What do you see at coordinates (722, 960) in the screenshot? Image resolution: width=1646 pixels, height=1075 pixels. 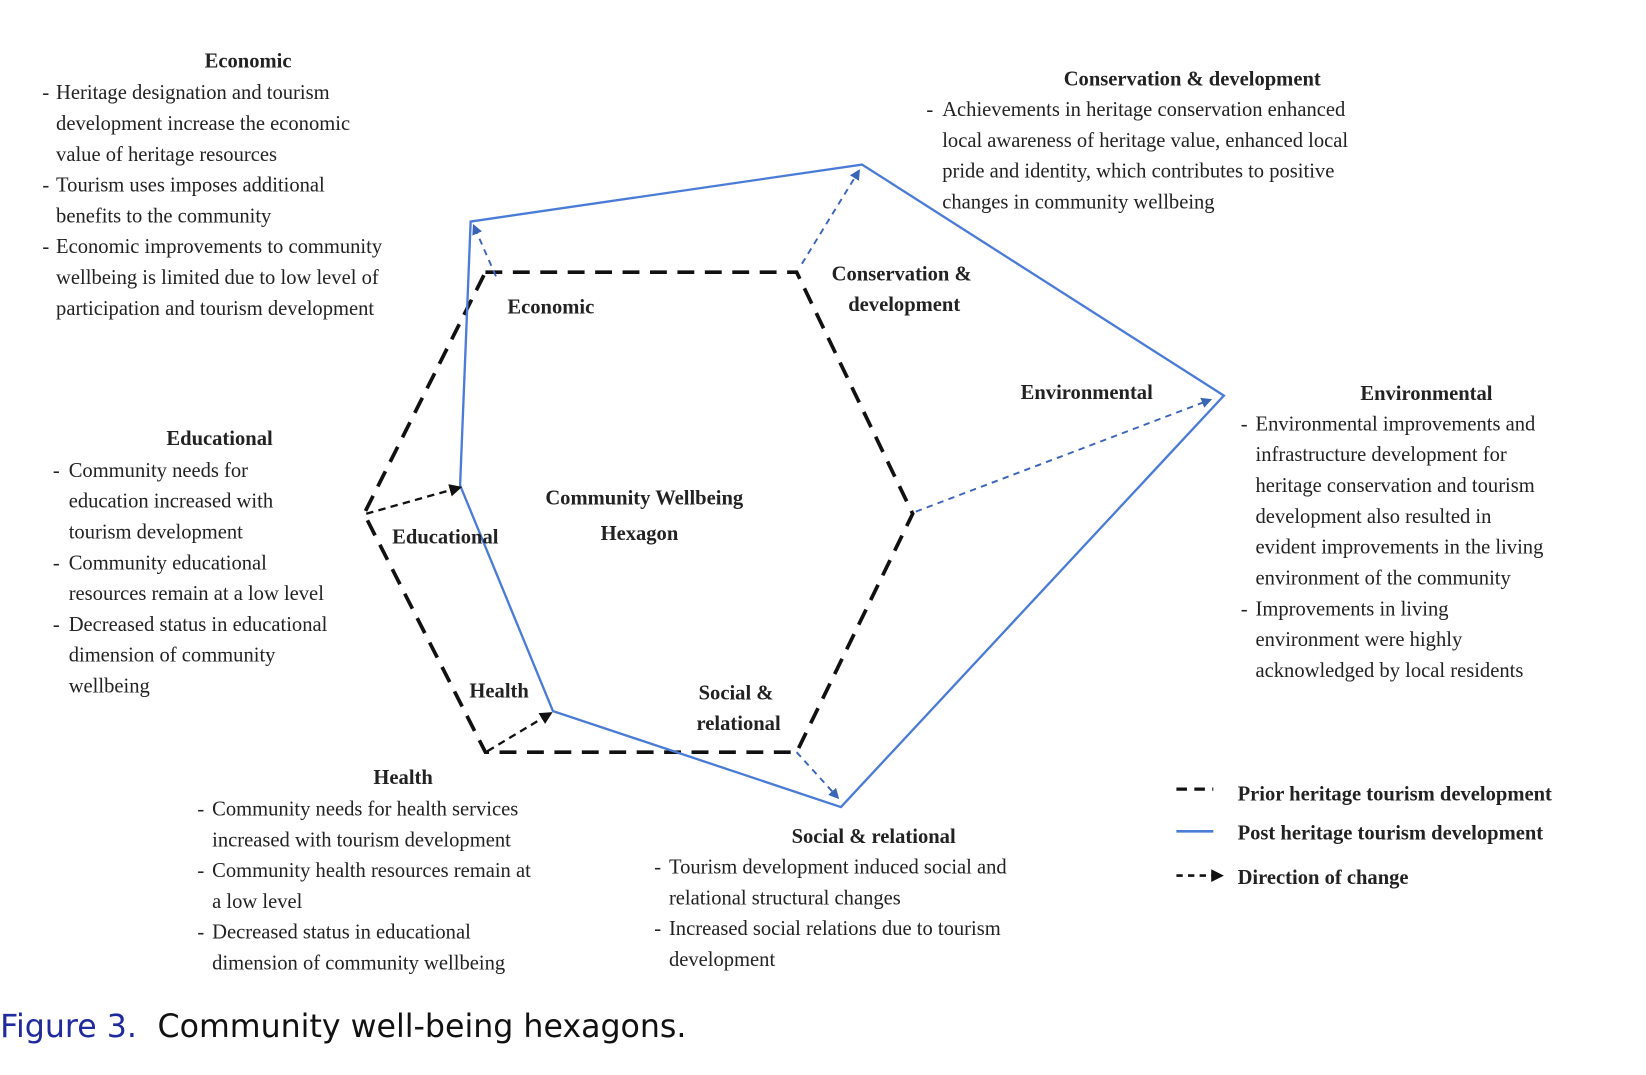 I see `block-line: development` at bounding box center [722, 960].